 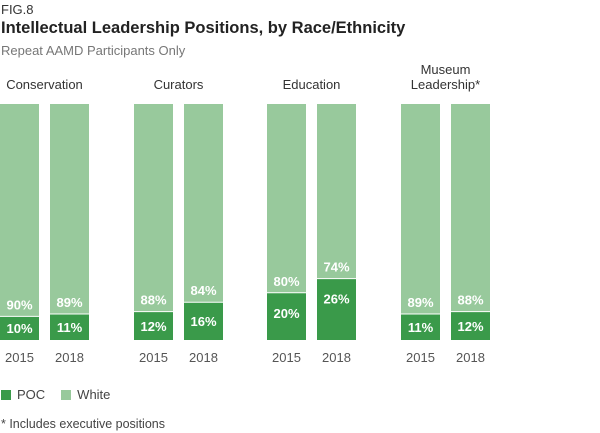 I want to click on legend-label-poc: POC, so click(x=31, y=394).